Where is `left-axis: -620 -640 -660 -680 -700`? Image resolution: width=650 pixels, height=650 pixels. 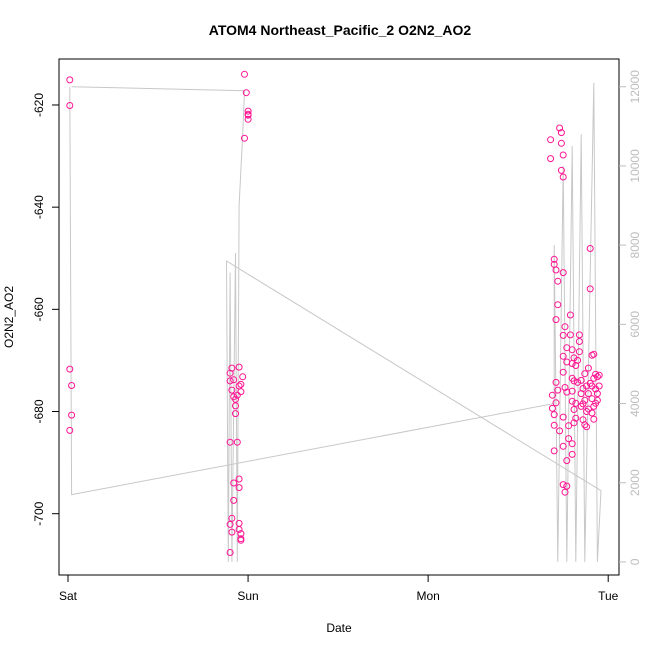 left-axis: -620 -640 -660 -680 -700 is located at coordinates (46, 309).